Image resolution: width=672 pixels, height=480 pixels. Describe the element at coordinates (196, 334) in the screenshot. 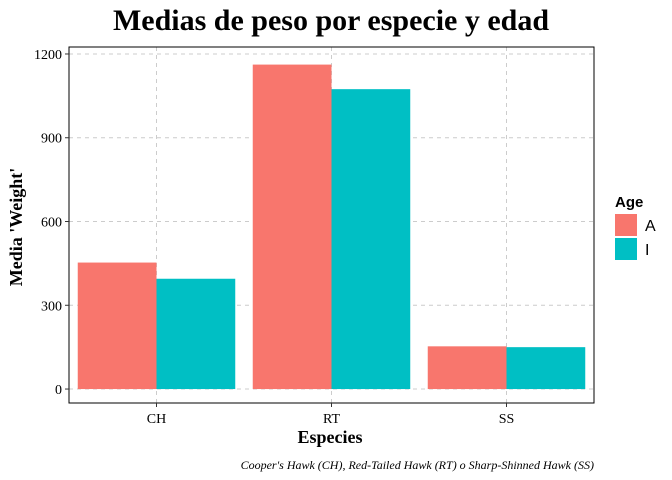

I see `bar-ch-i` at that location.